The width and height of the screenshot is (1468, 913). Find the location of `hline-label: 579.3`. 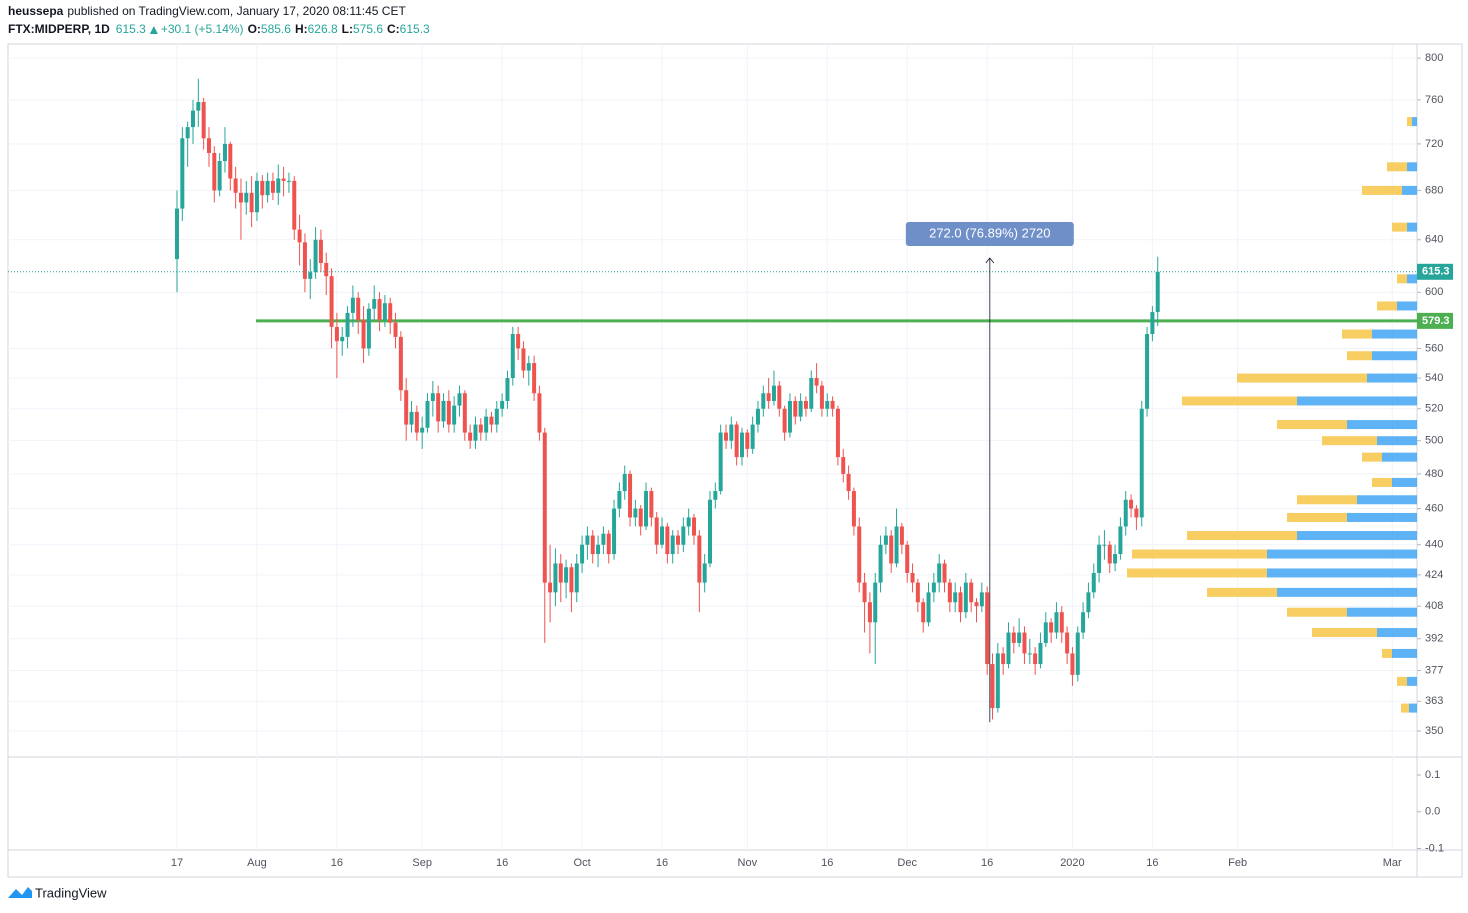

hline-label: 579.3 is located at coordinates (1436, 321).